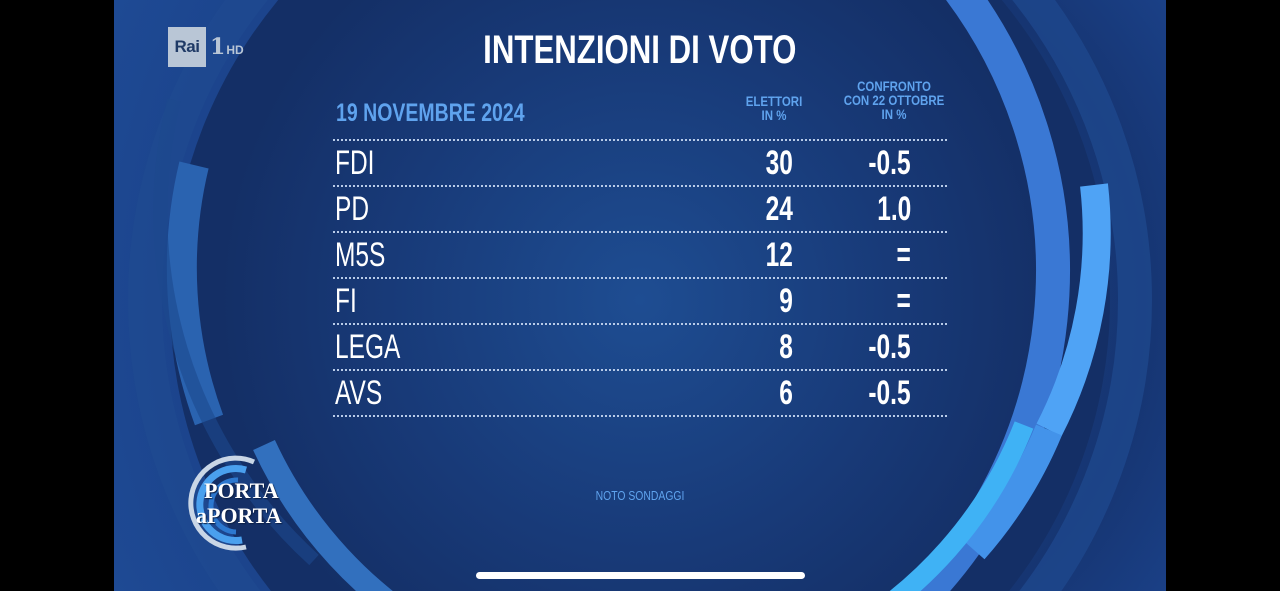  What do you see at coordinates (239, 515) in the screenshot?
I see `logo-line-2: aPORTA` at bounding box center [239, 515].